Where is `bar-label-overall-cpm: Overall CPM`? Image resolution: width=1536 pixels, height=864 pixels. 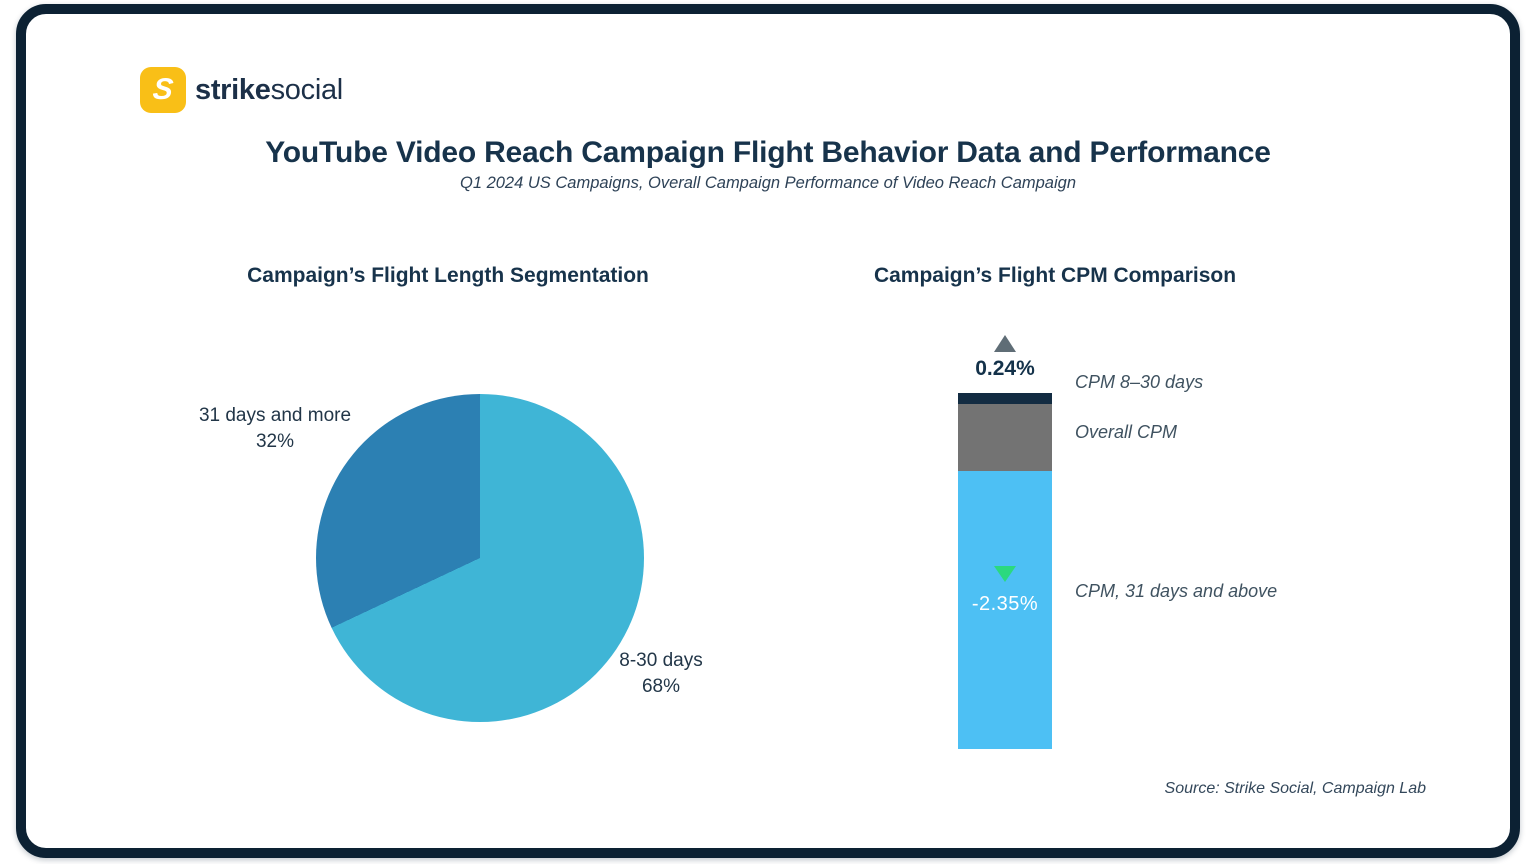 bar-label-overall-cpm: Overall CPM is located at coordinates (1126, 432).